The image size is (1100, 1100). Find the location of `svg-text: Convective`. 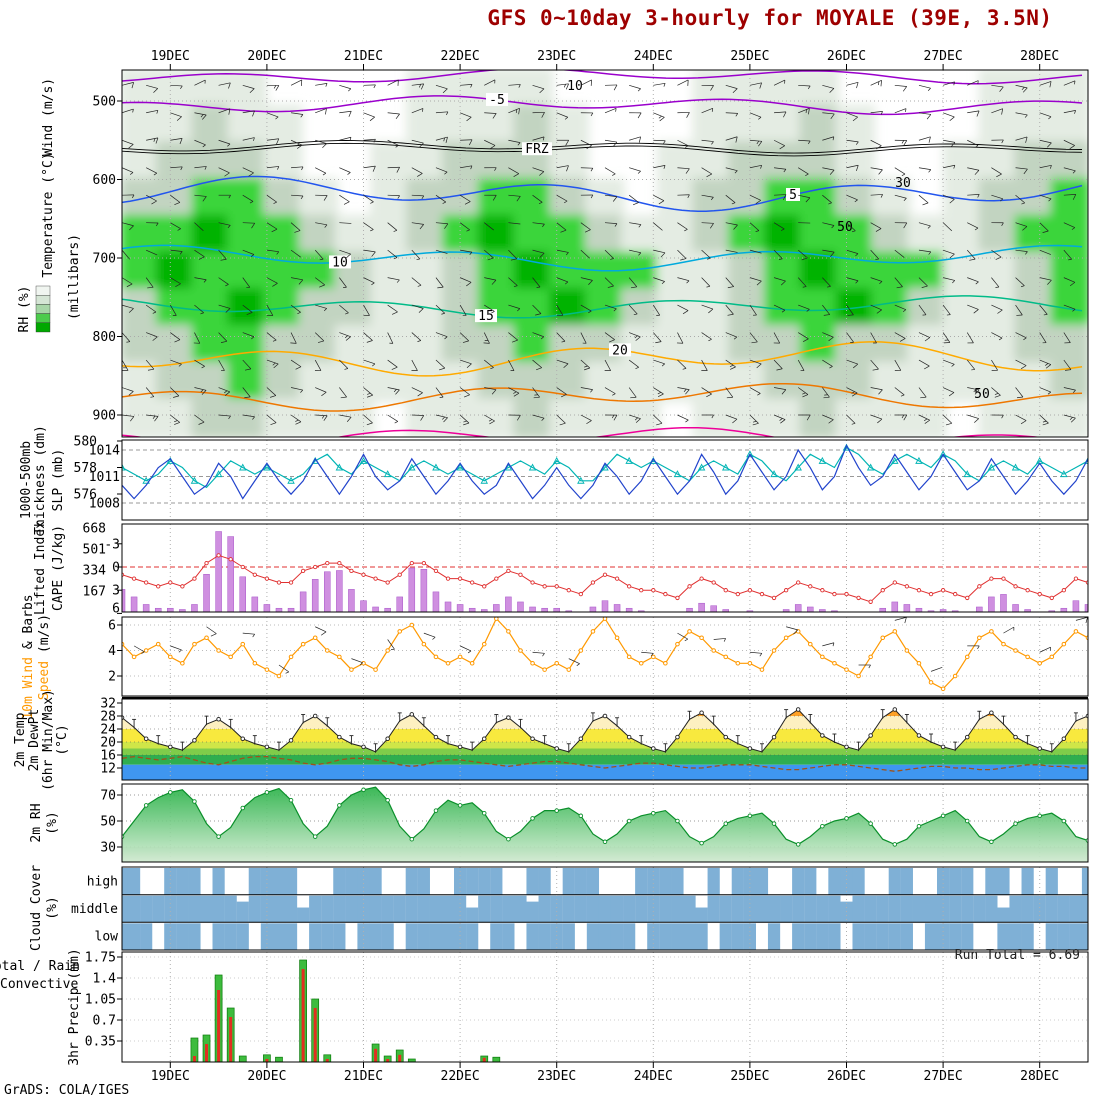

svg-text: Convective is located at coordinates (39, 984).